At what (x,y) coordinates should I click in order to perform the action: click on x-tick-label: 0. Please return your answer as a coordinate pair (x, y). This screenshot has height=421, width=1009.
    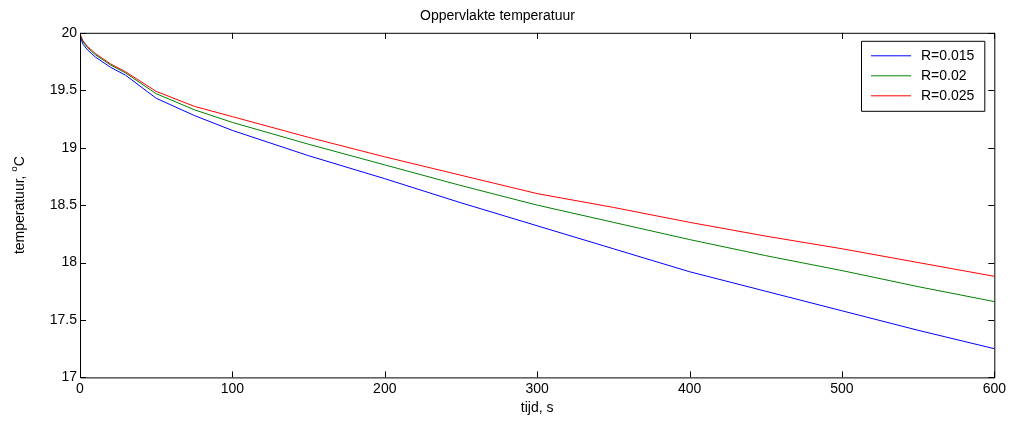
    Looking at the image, I should click on (80, 387).